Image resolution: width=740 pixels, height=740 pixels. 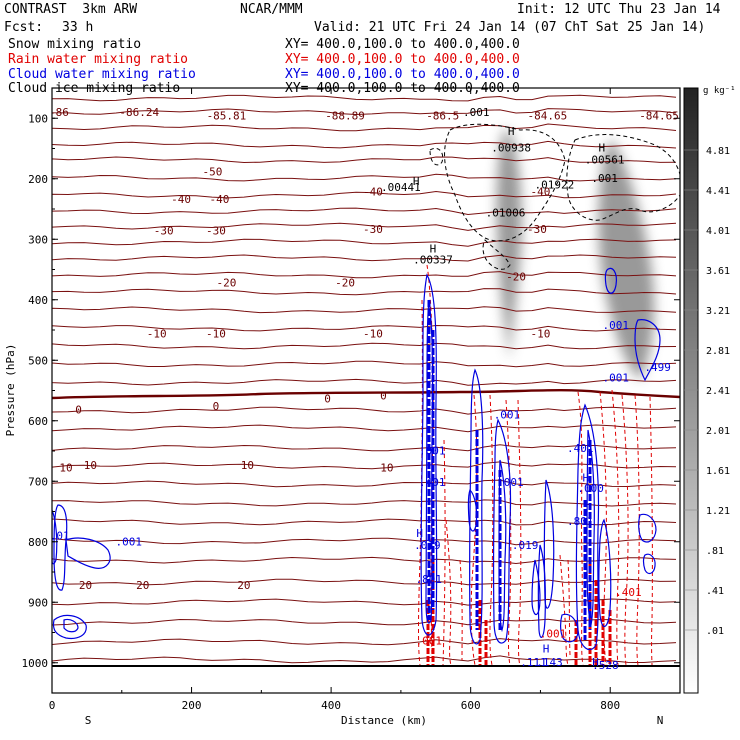 What do you see at coordinates (718, 391) in the screenshot?
I see `colorbar-label: 2.41` at bounding box center [718, 391].